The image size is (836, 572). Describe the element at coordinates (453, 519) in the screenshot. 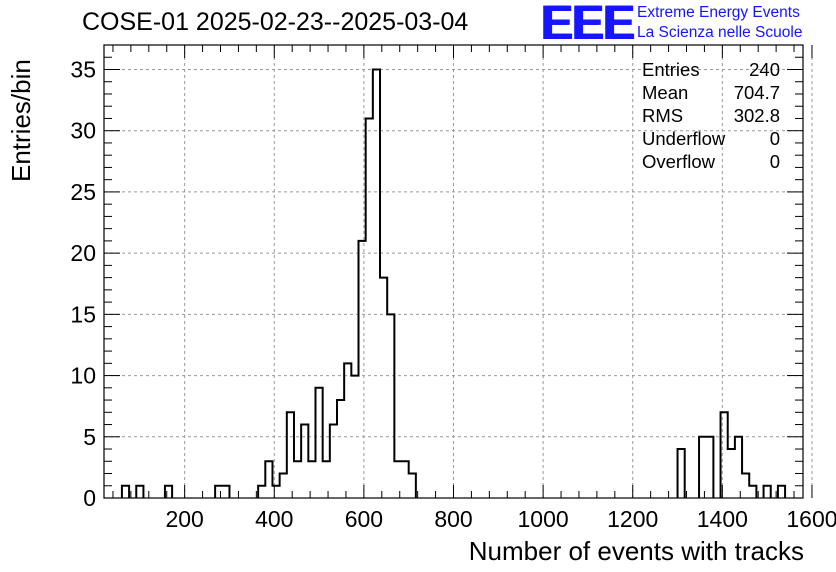

I see `x-tick-label: 800` at that location.